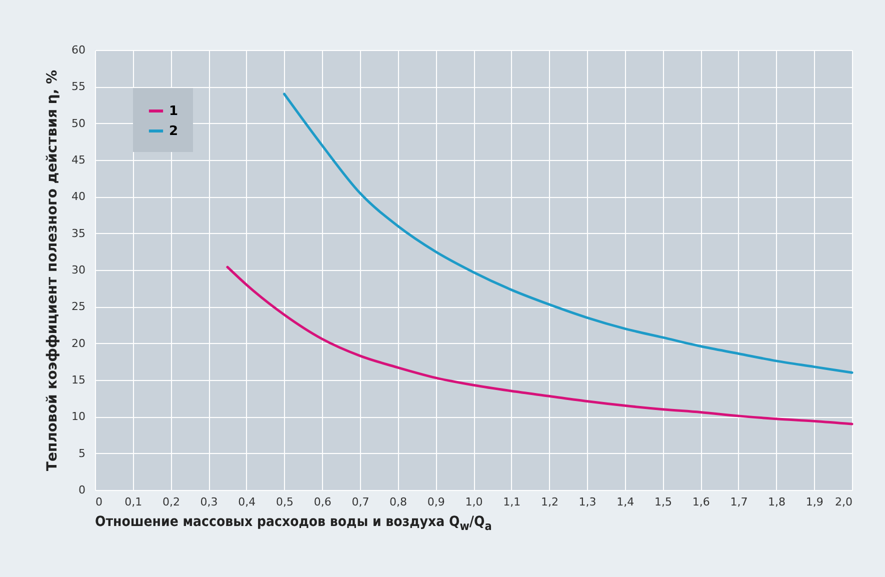 Image resolution: width=885 pixels, height=577 pixels. I want to click on x-tick-label: 1,9, so click(815, 502).